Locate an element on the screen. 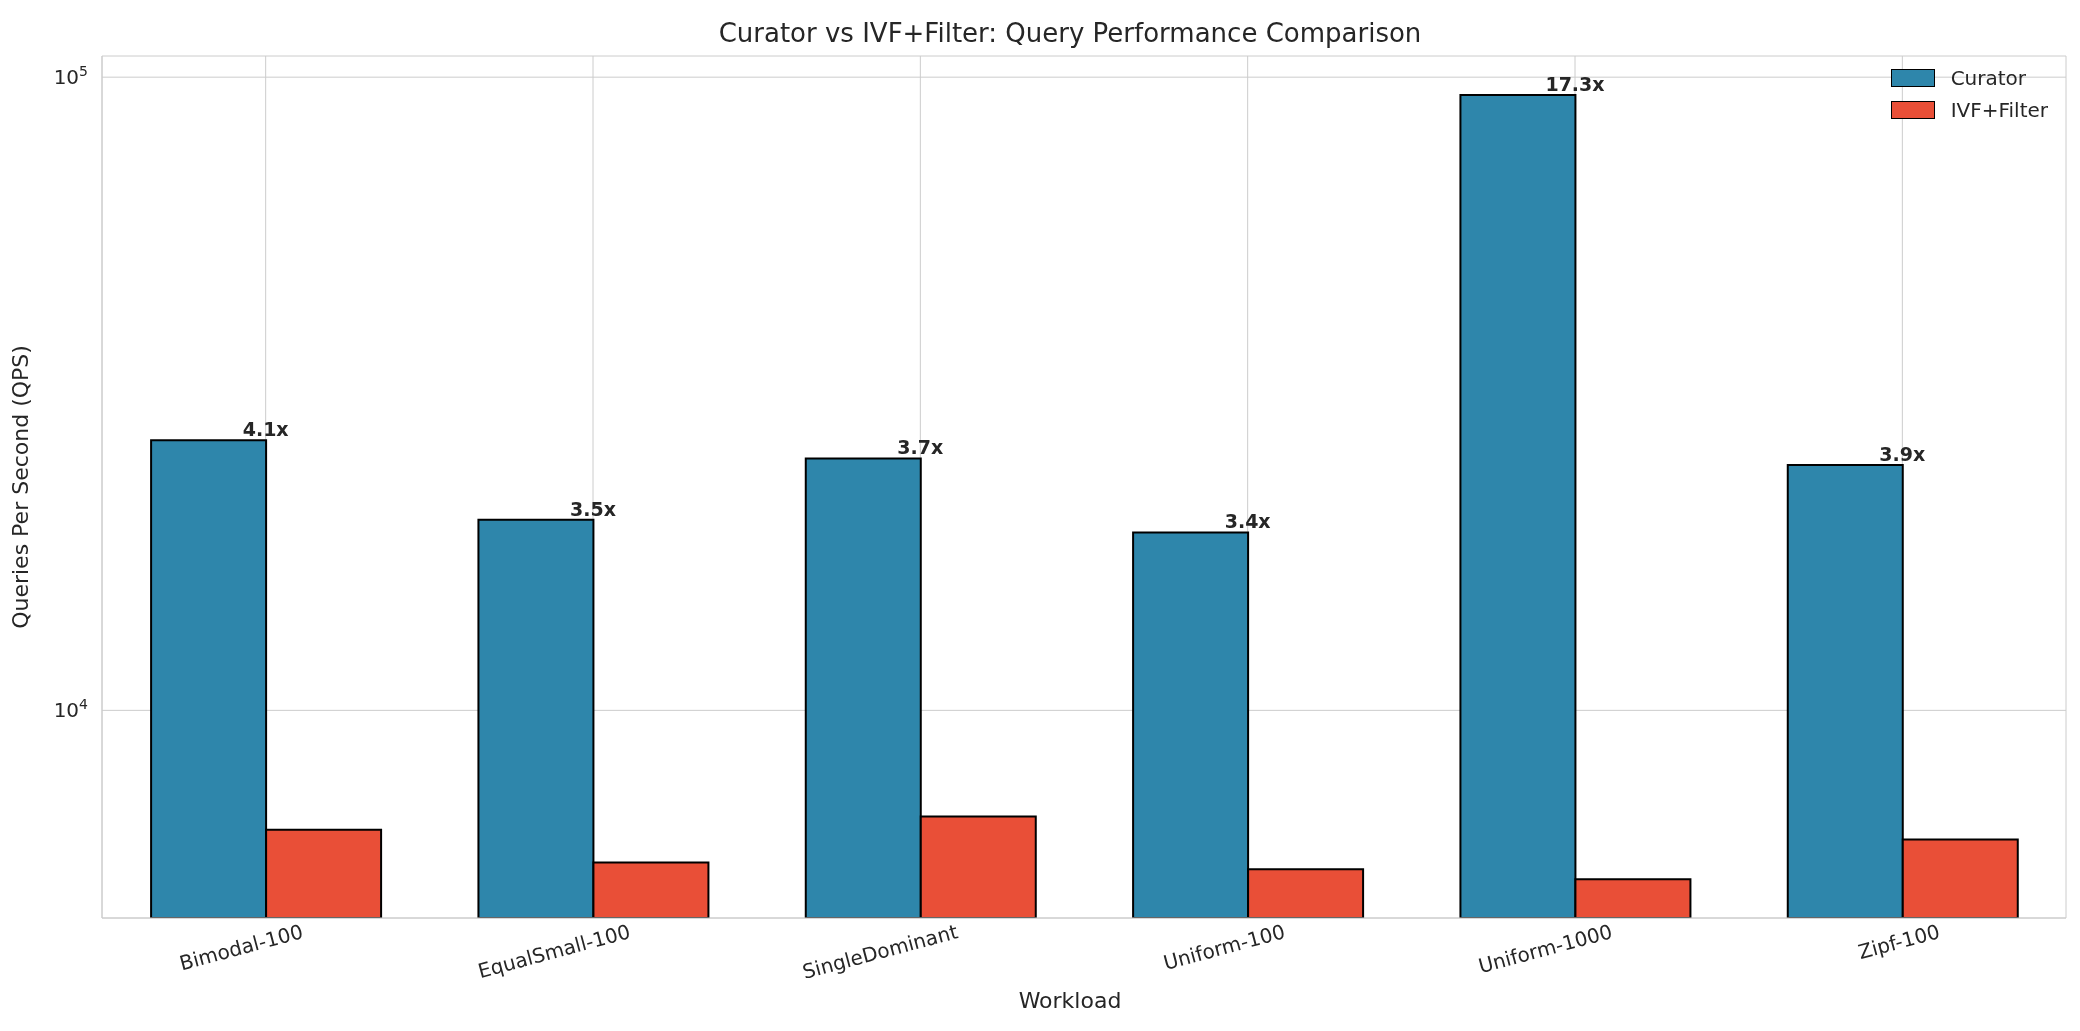  annotation: 3.9x is located at coordinates (1902, 454).